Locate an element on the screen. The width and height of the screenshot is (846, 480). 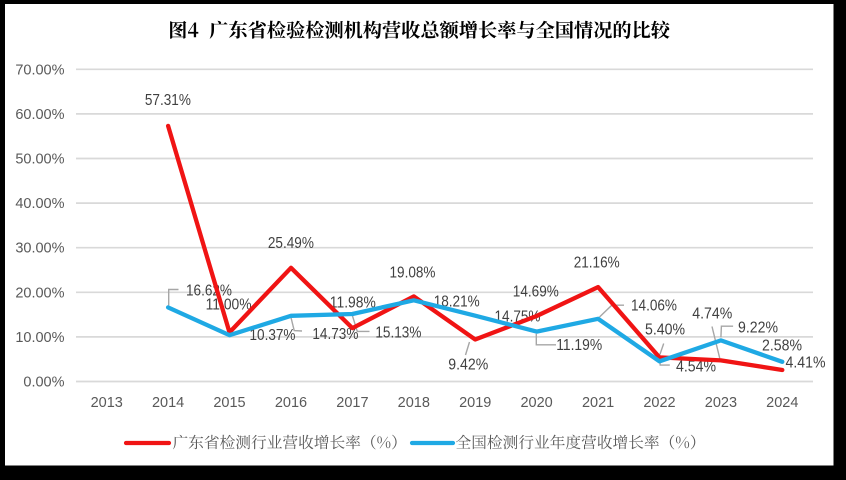
svg-text: 2015 is located at coordinates (229, 403).